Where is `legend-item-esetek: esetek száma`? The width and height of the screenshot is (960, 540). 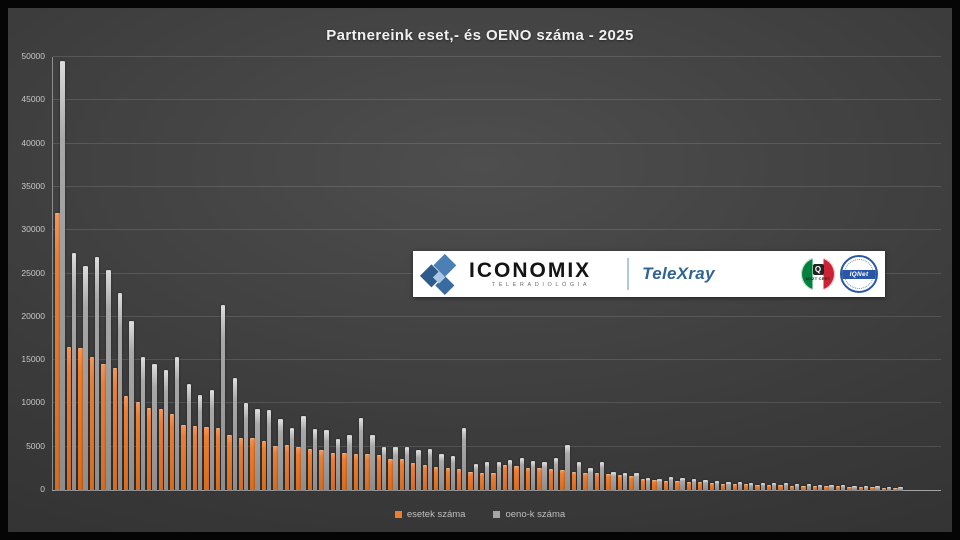 legend-item-esetek: esetek száma is located at coordinates (429, 514).